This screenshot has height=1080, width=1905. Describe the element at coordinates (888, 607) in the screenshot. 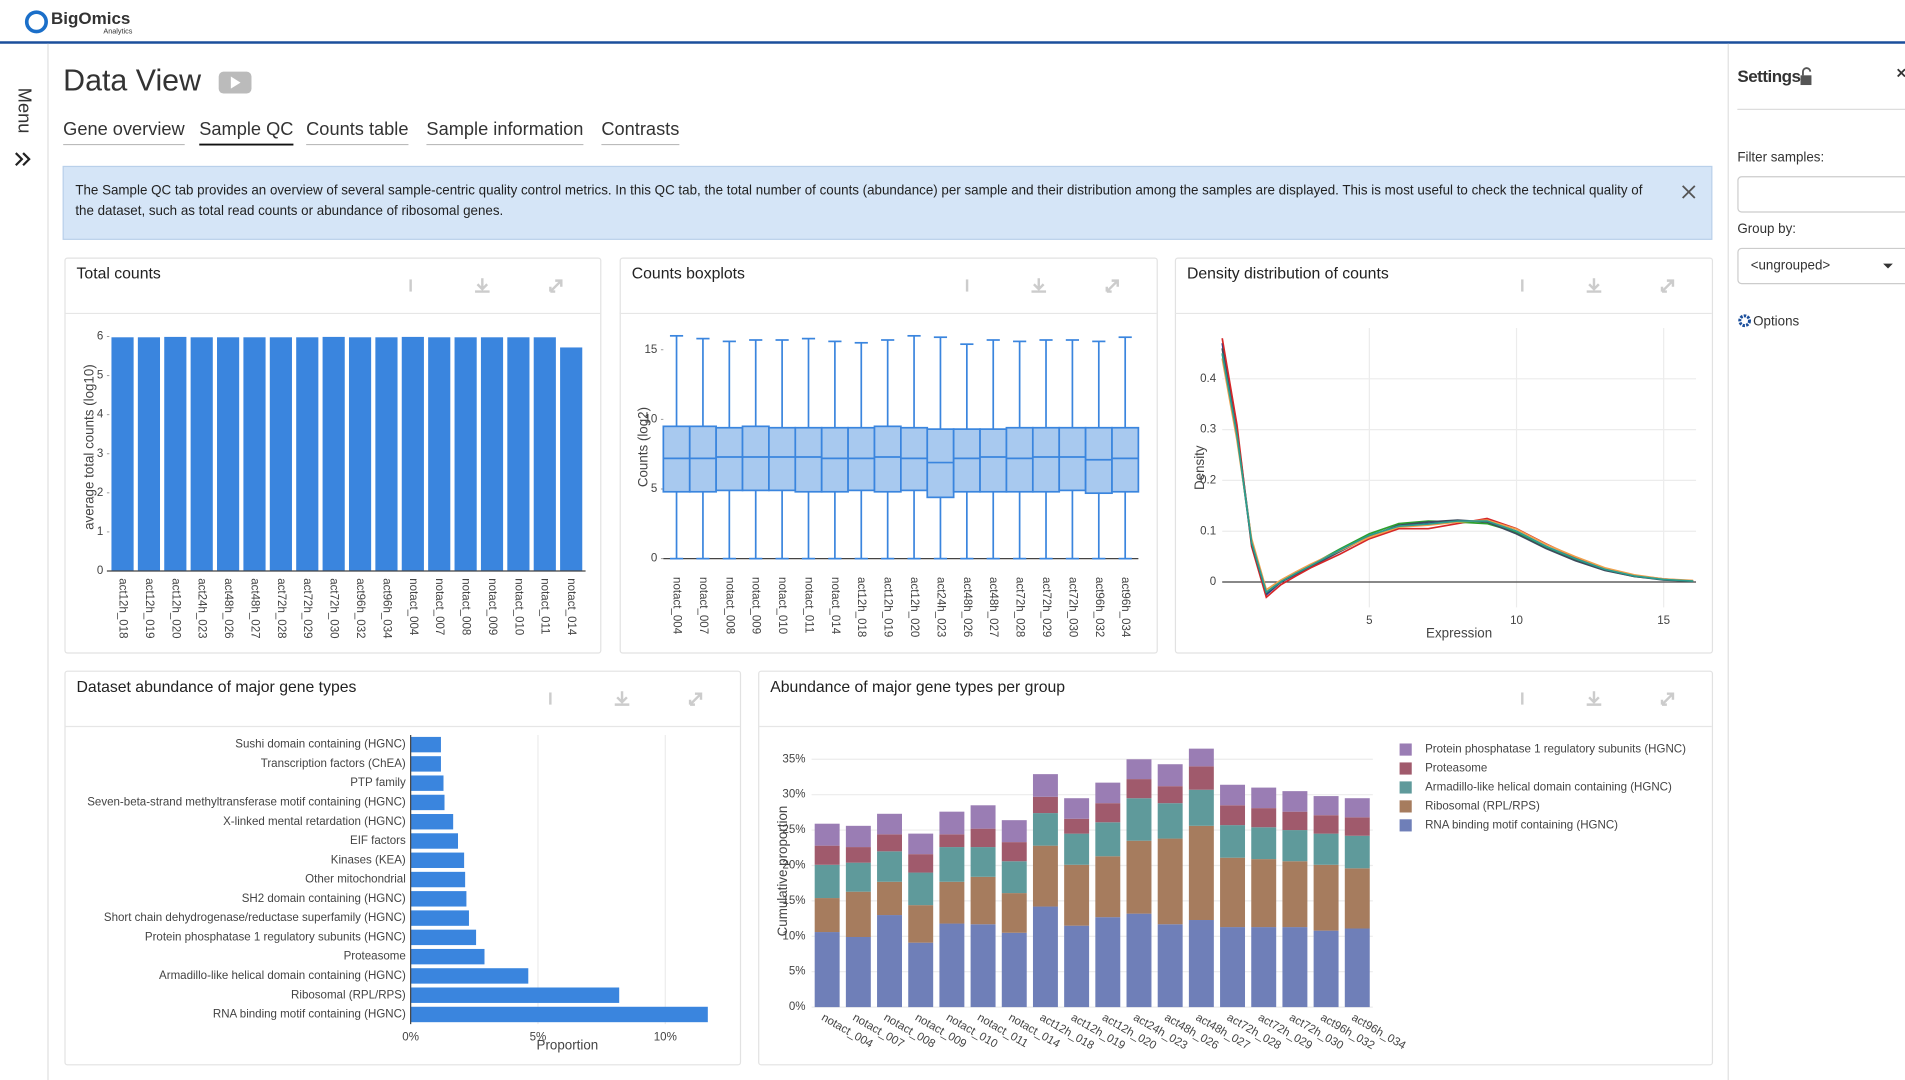

I see `x-tick-label: act12h_019` at that location.